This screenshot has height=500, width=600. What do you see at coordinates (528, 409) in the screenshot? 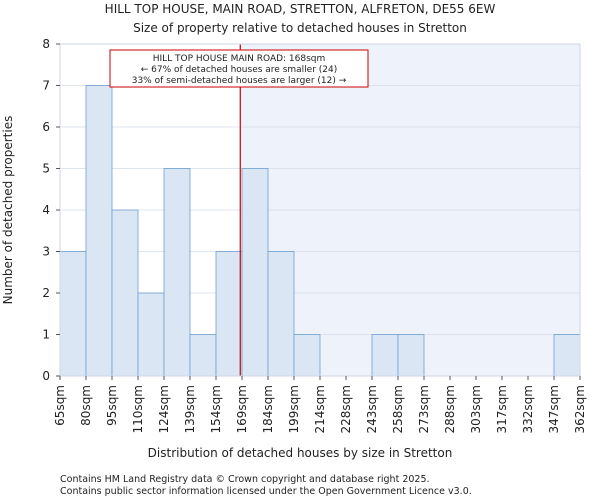
I see `x-tick-label: 332sqm` at bounding box center [528, 409].